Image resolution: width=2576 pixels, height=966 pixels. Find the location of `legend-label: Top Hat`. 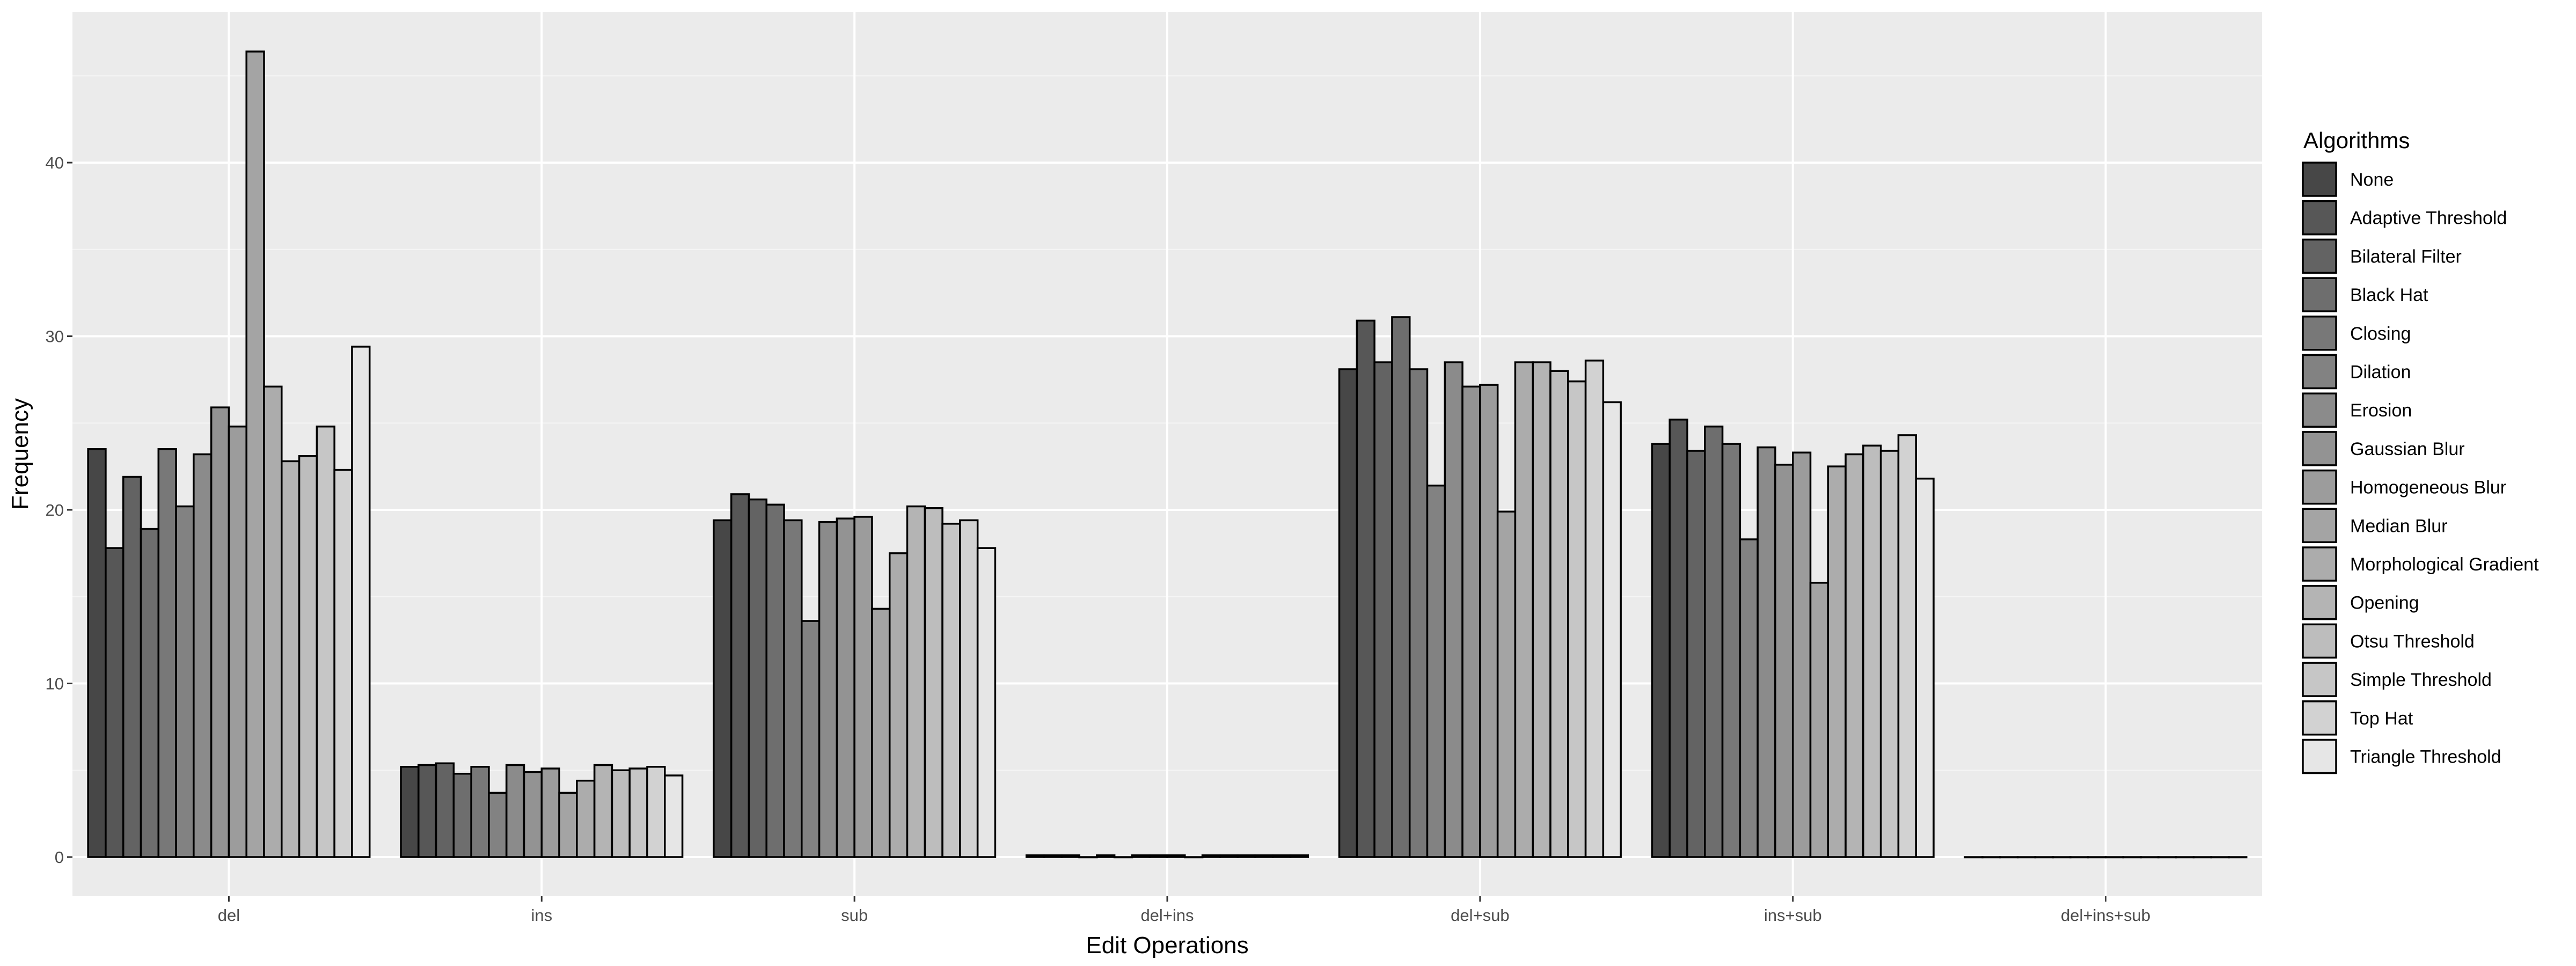

legend-label: Top Hat is located at coordinates (2381, 718).